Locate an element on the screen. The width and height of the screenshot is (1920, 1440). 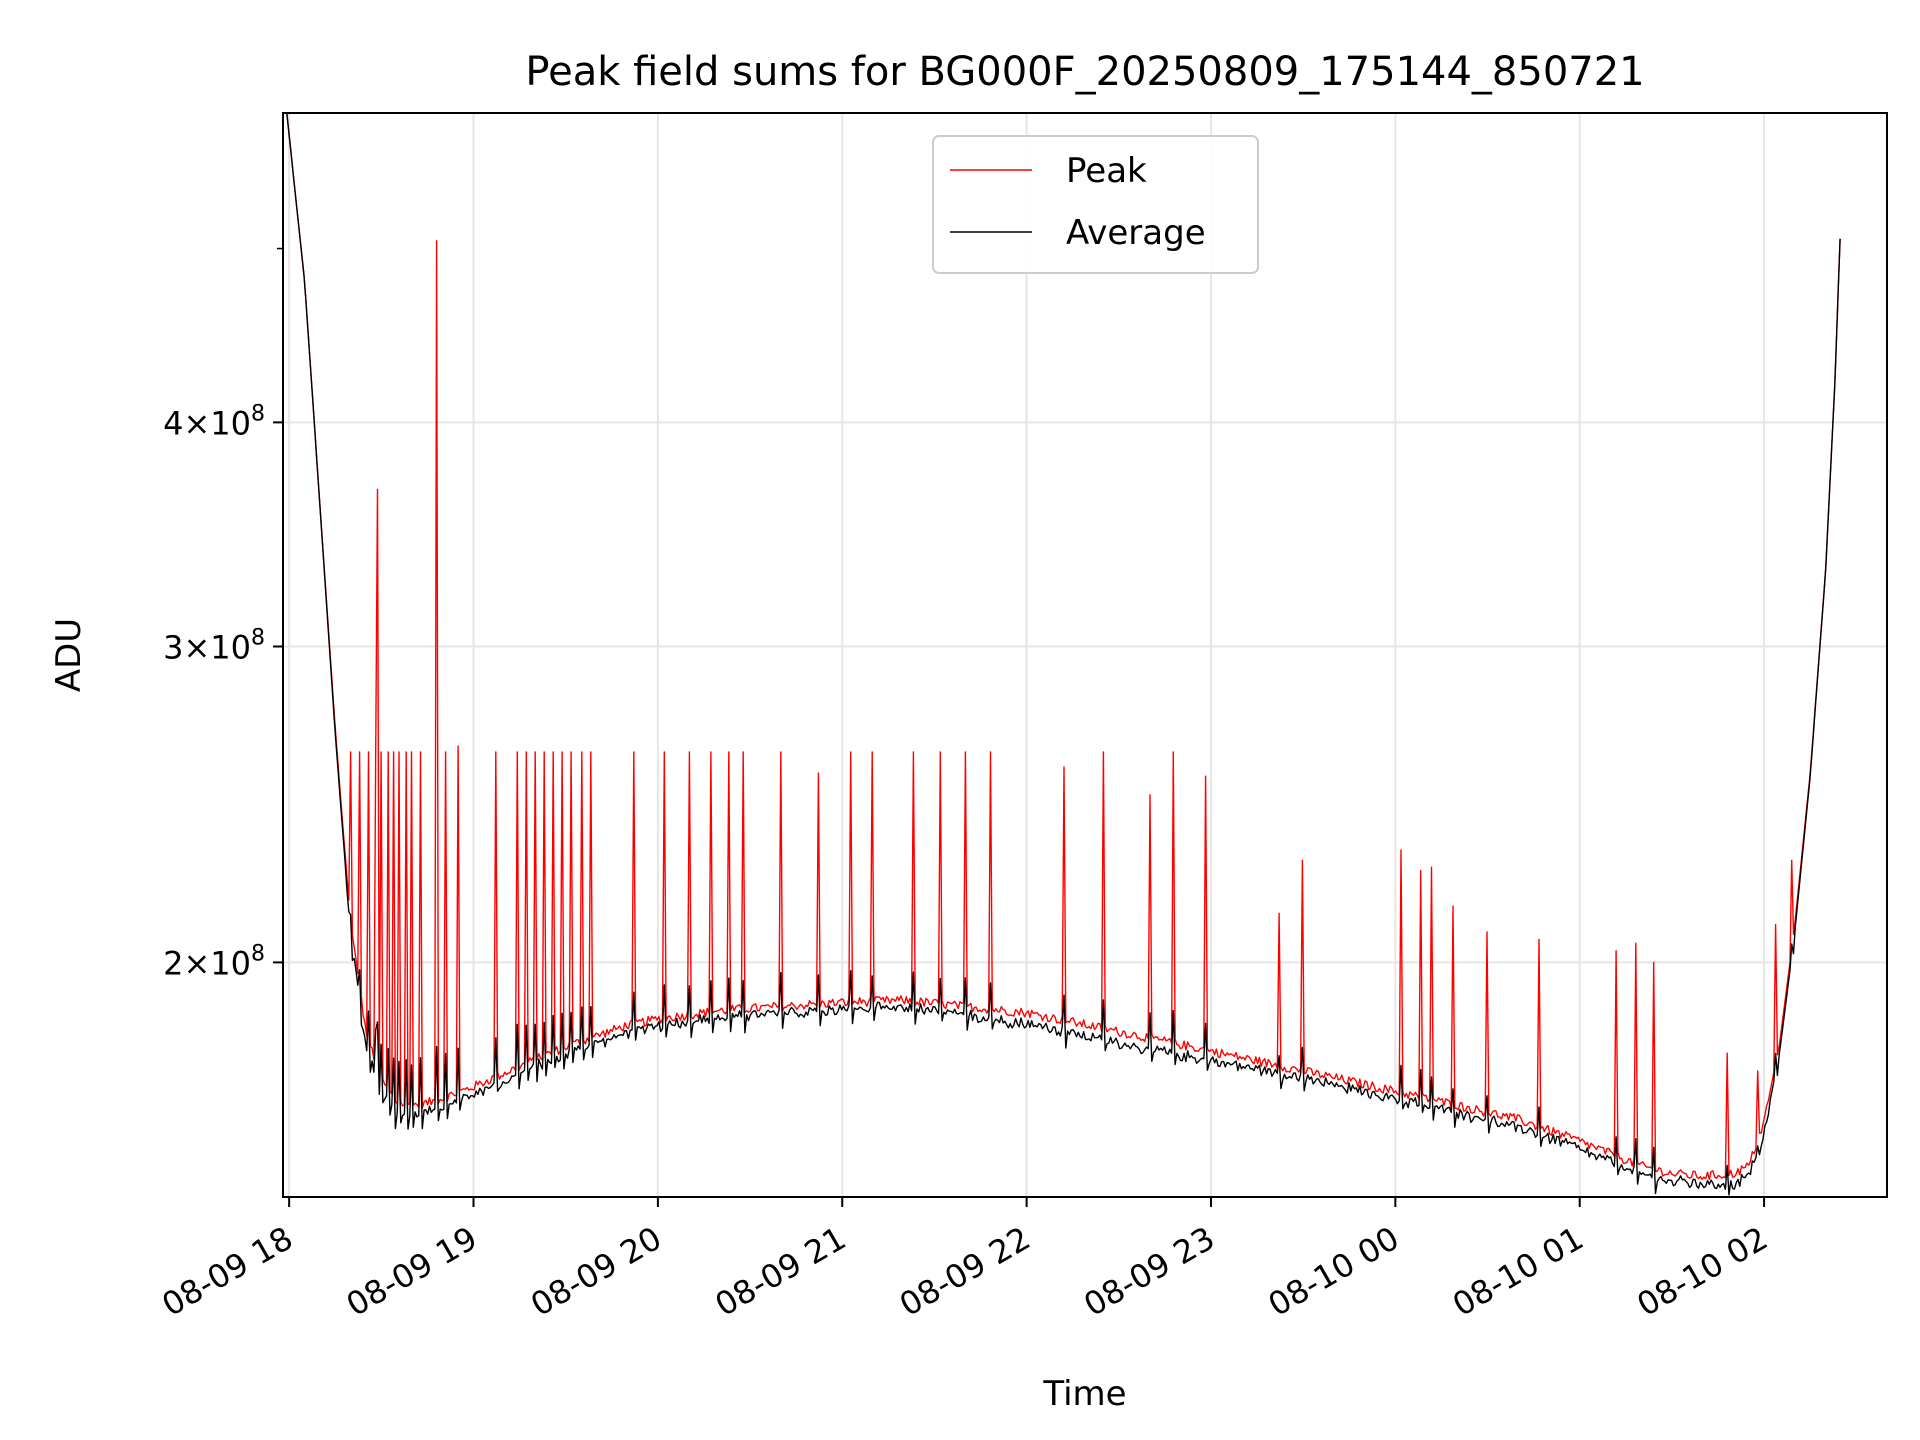
y-tick-label: 4×108 is located at coordinates (214, 421).